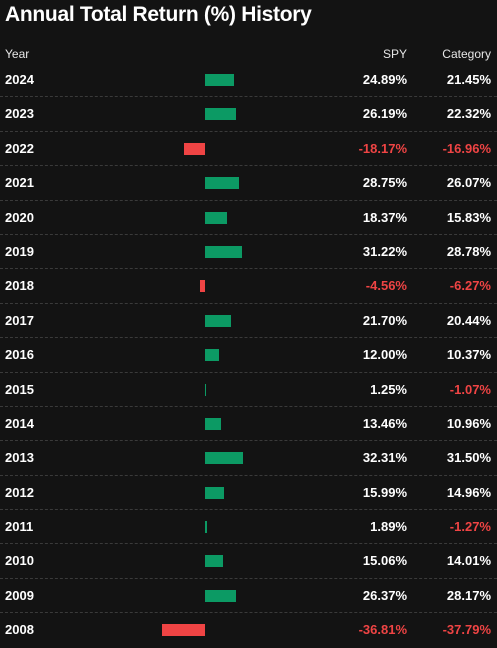  Describe the element at coordinates (384, 595) in the screenshot. I see `spy-return: 26.37%` at that location.